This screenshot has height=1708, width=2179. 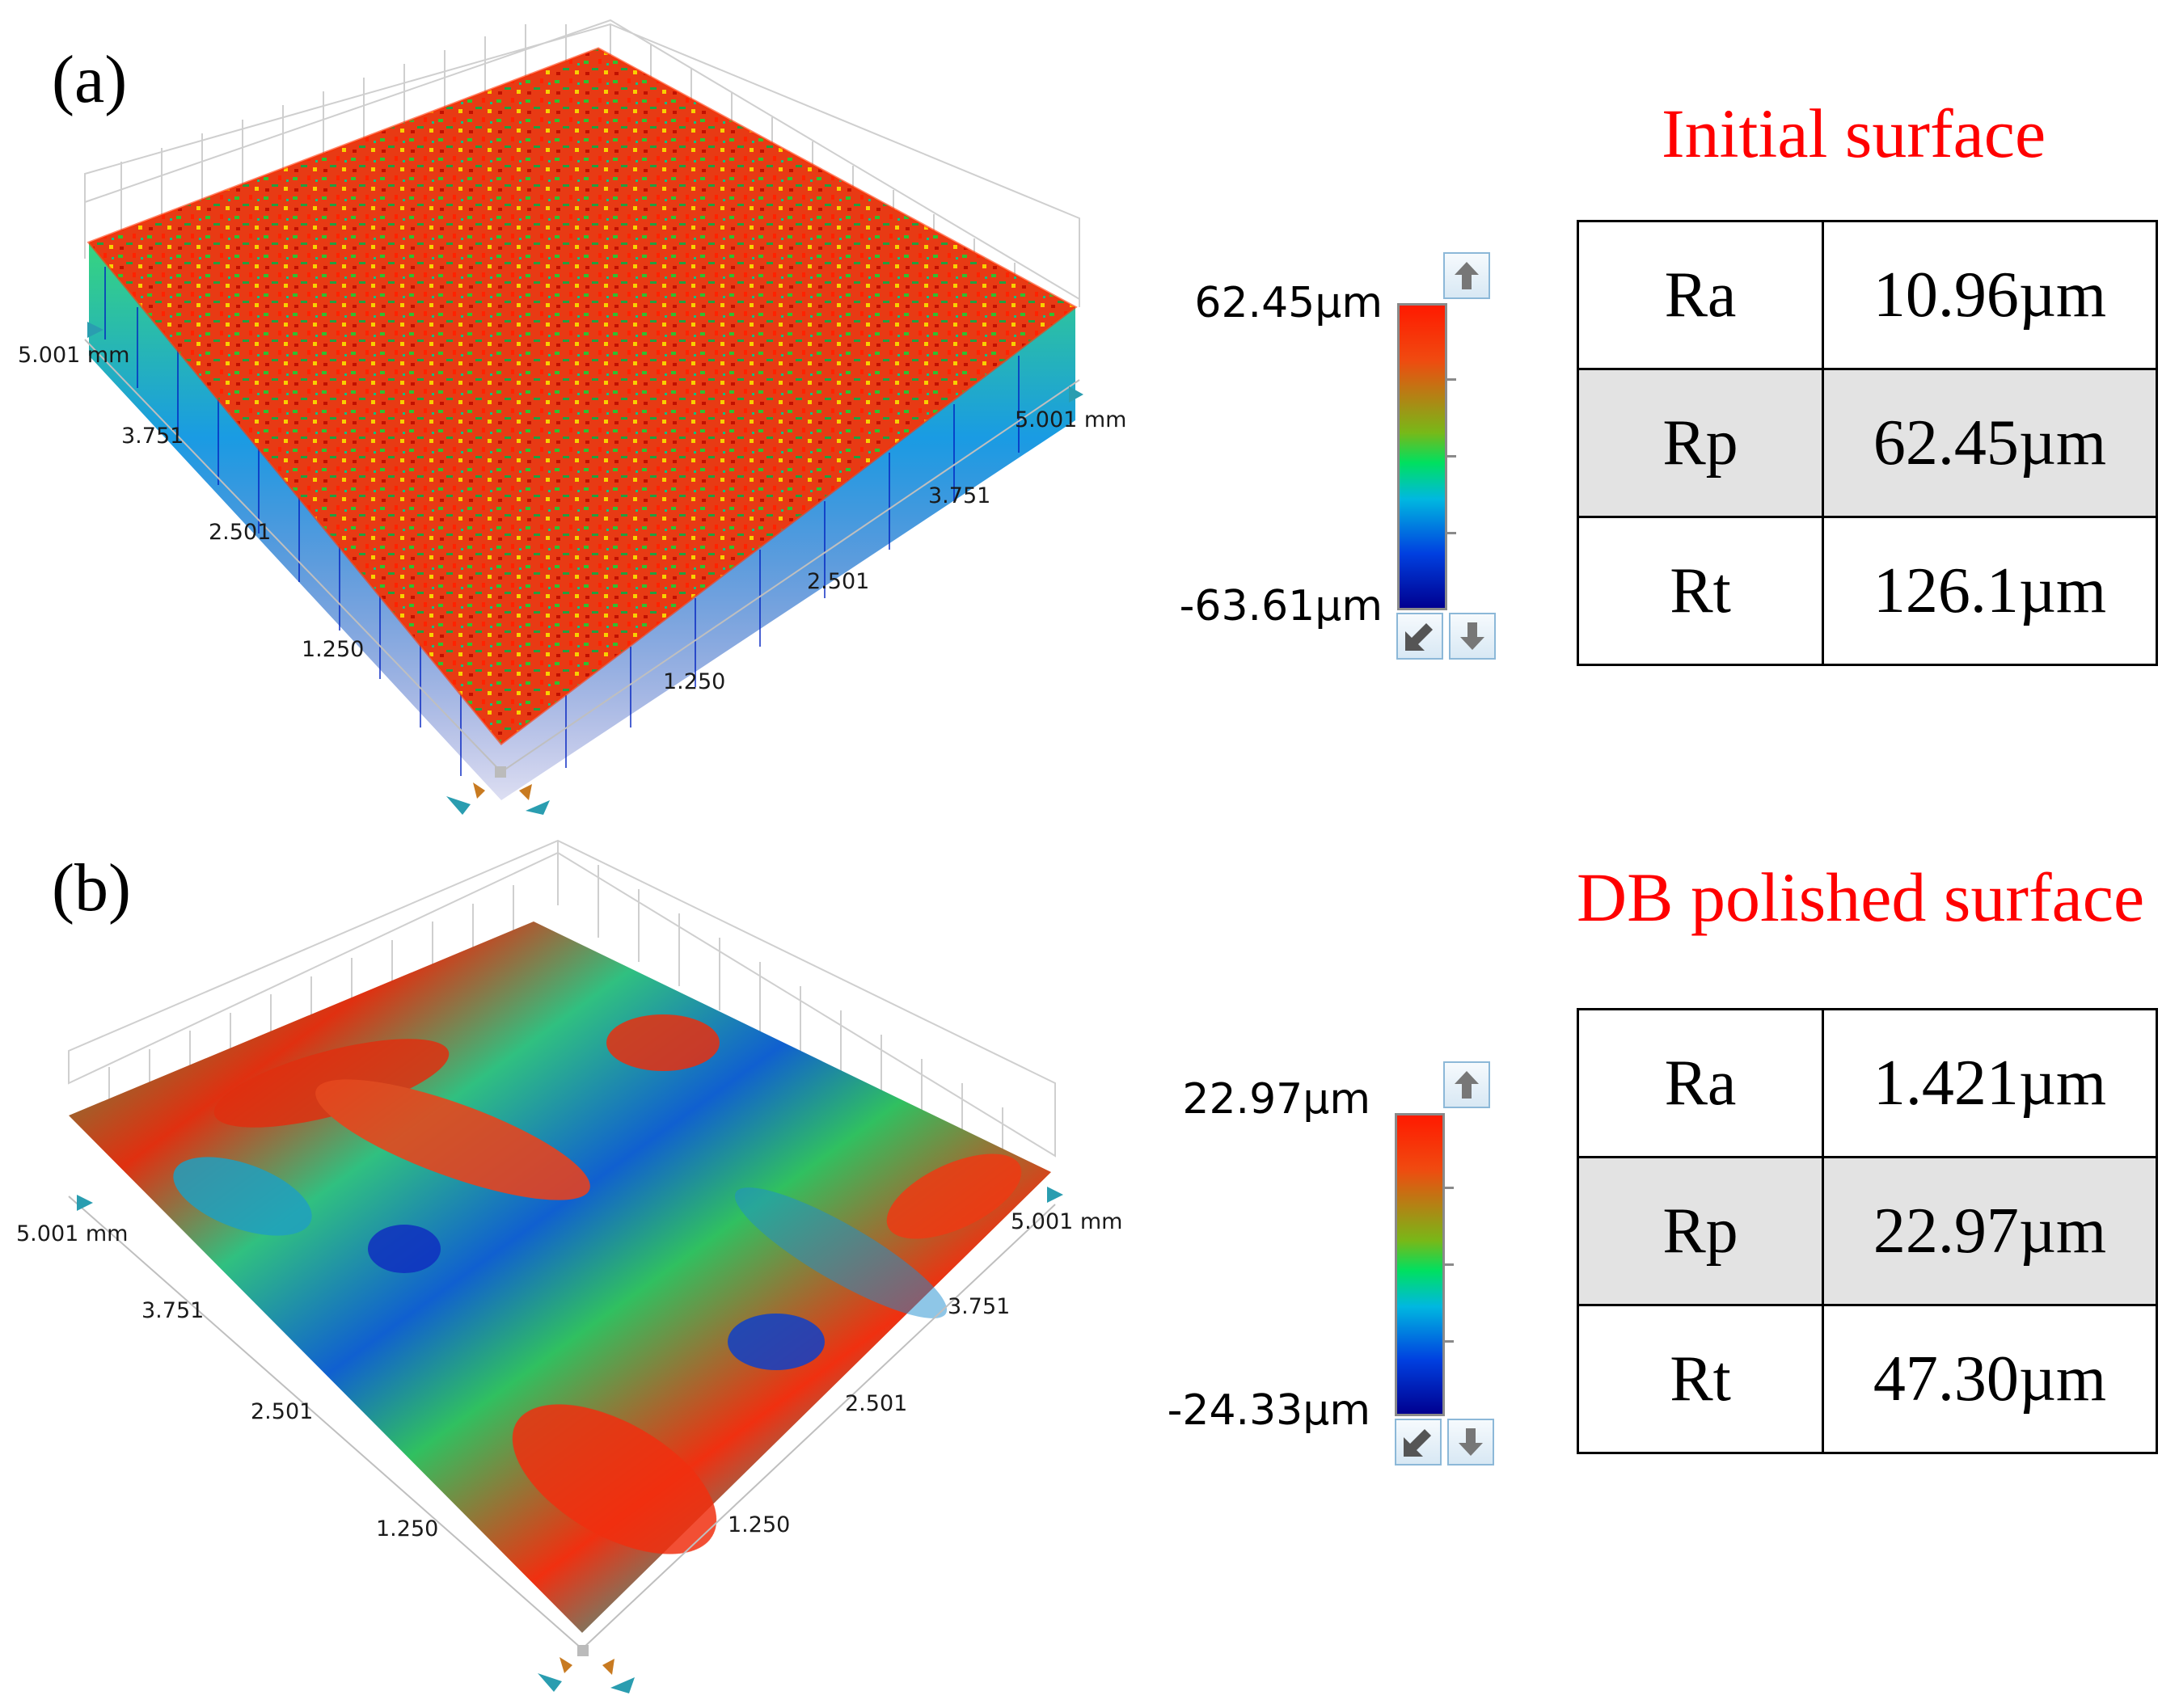 What do you see at coordinates (1990, 591) in the screenshot?
I see `param-value: 126.1µm` at bounding box center [1990, 591].